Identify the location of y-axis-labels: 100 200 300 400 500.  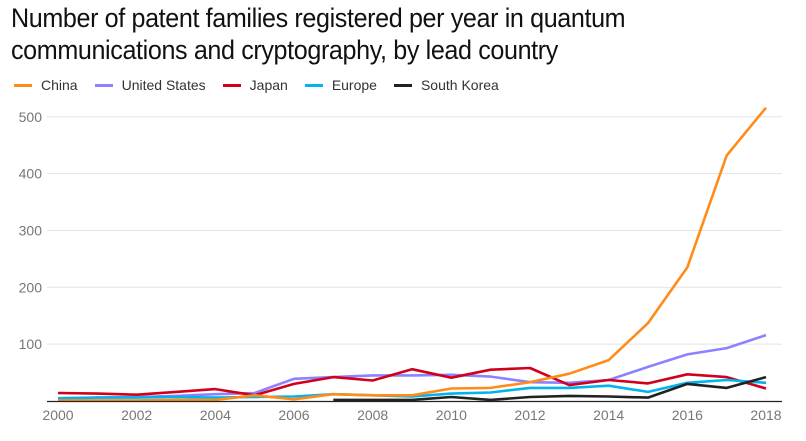
(31, 230).